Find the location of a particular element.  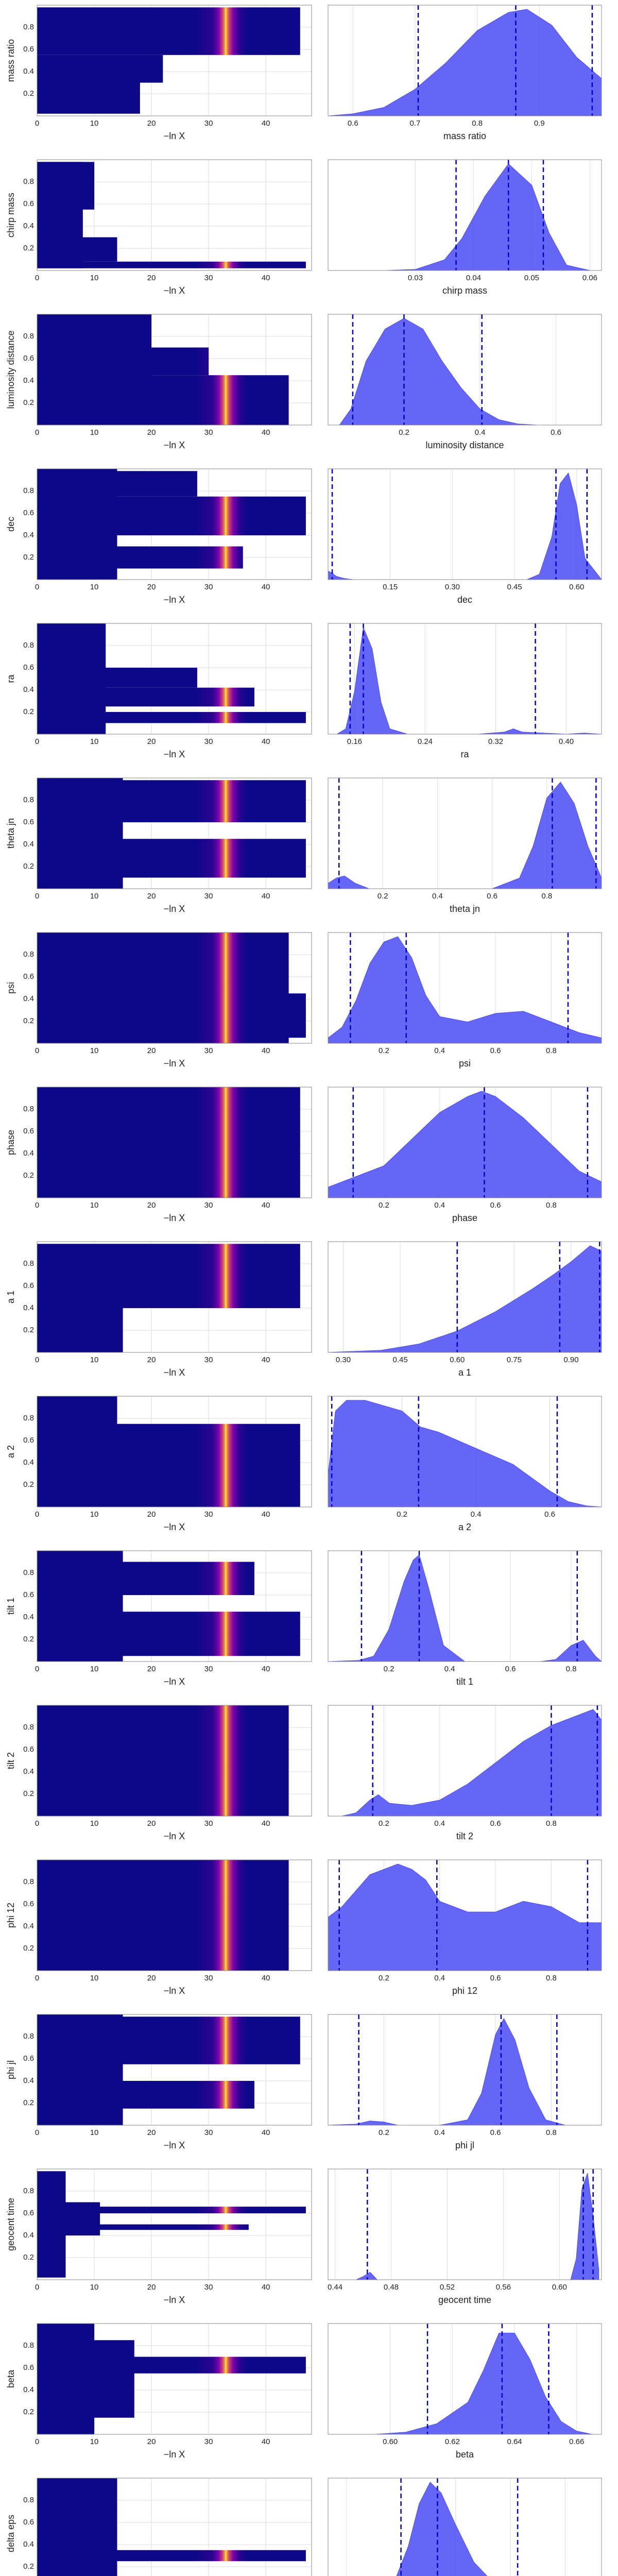

x-tick-label: 0.44 is located at coordinates (335, 2287).